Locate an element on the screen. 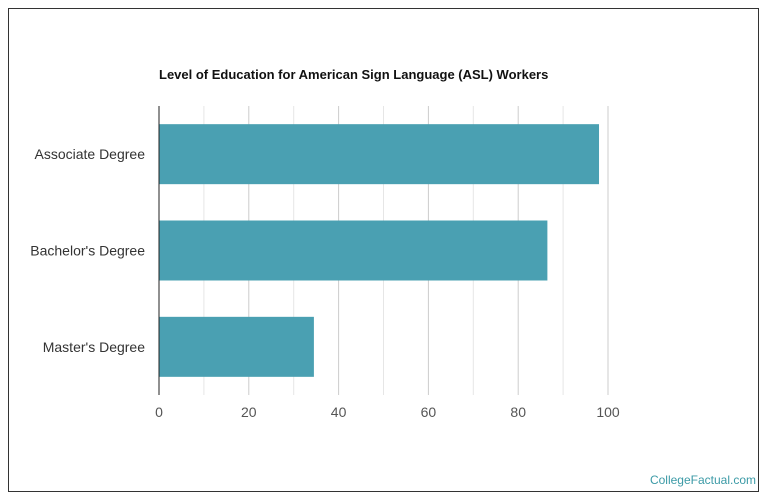 The image size is (770, 503). x-tick-labels: 0 20 40 60 80 100 is located at coordinates (387, 412).